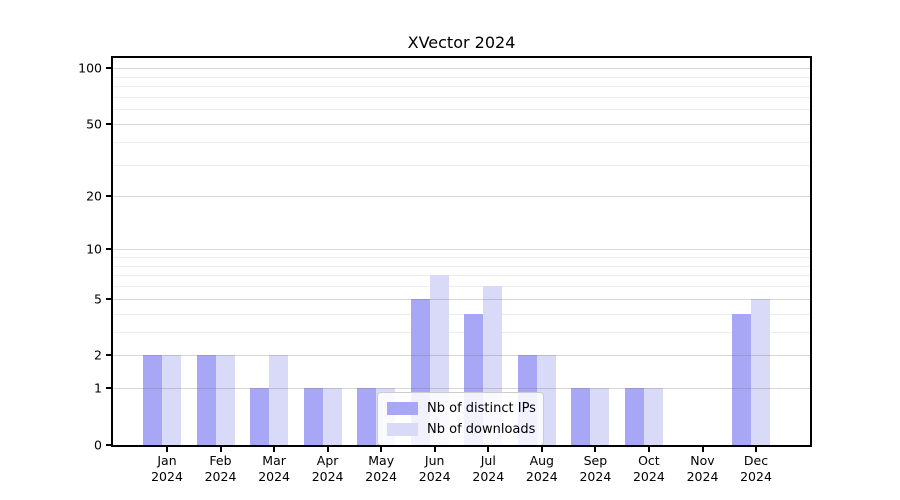 Image resolution: width=900 pixels, height=500 pixels. I want to click on x-tick-jan, so click(167, 449).